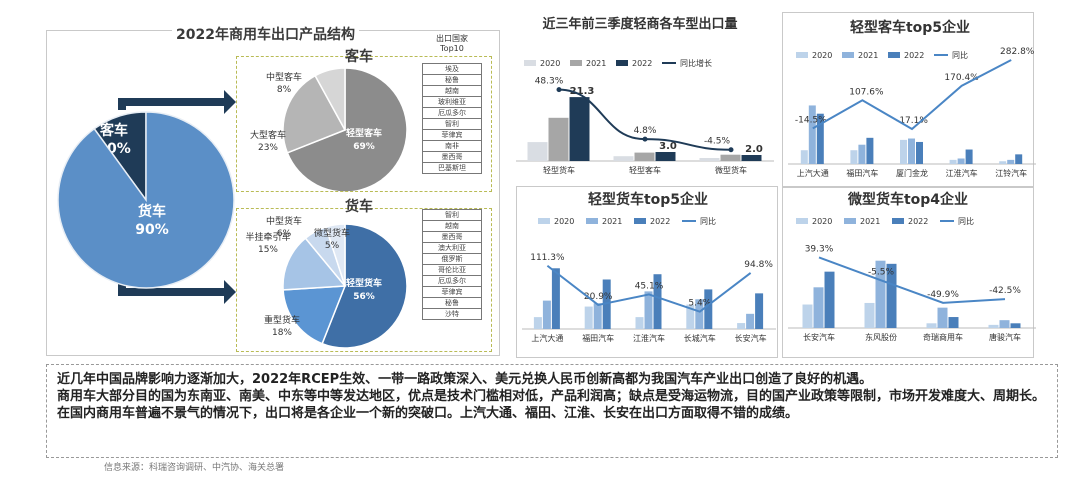 The image size is (1080, 489). I want to click on bus-pie: 轻型客车 69% 大型客车 23% 中型客车 8%, so click(329, 130).